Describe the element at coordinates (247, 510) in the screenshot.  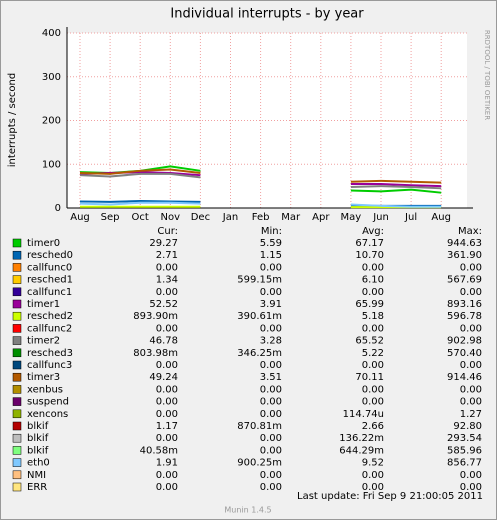
I see `footer: Munin 1.4.5` at that location.